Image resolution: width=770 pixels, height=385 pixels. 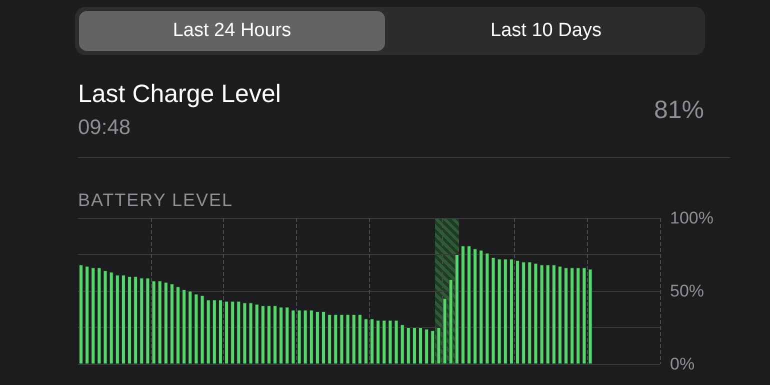 I want to click on text: Last 24 Hours, so click(x=232, y=31).